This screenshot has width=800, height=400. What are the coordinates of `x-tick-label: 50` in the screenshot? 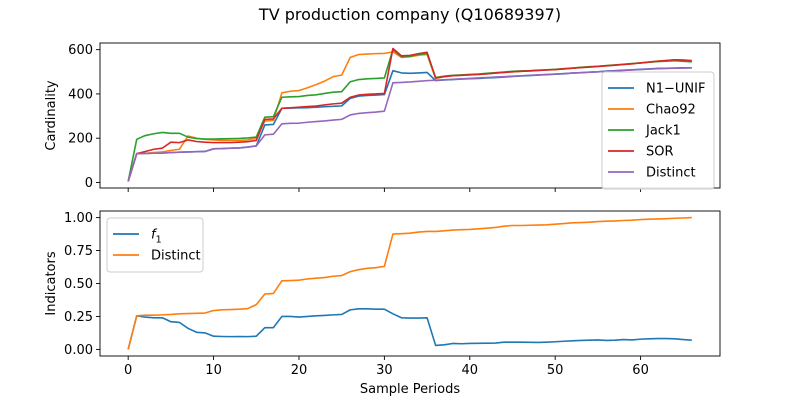 It's located at (555, 370).